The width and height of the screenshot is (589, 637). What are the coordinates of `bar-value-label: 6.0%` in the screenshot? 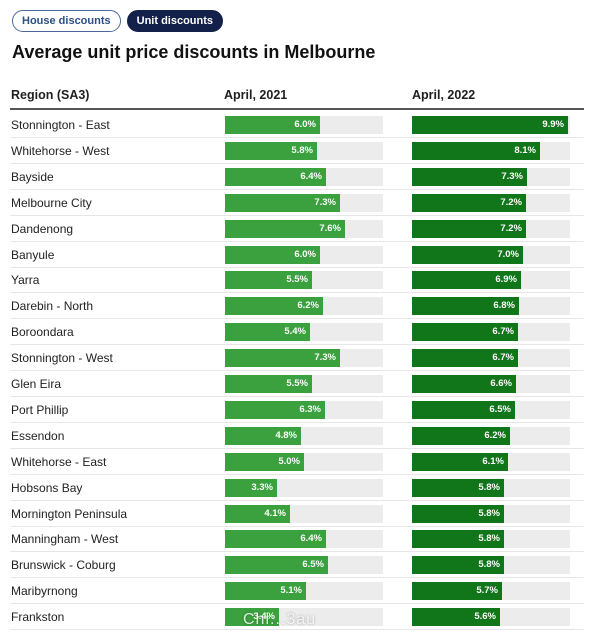 It's located at (305, 254).